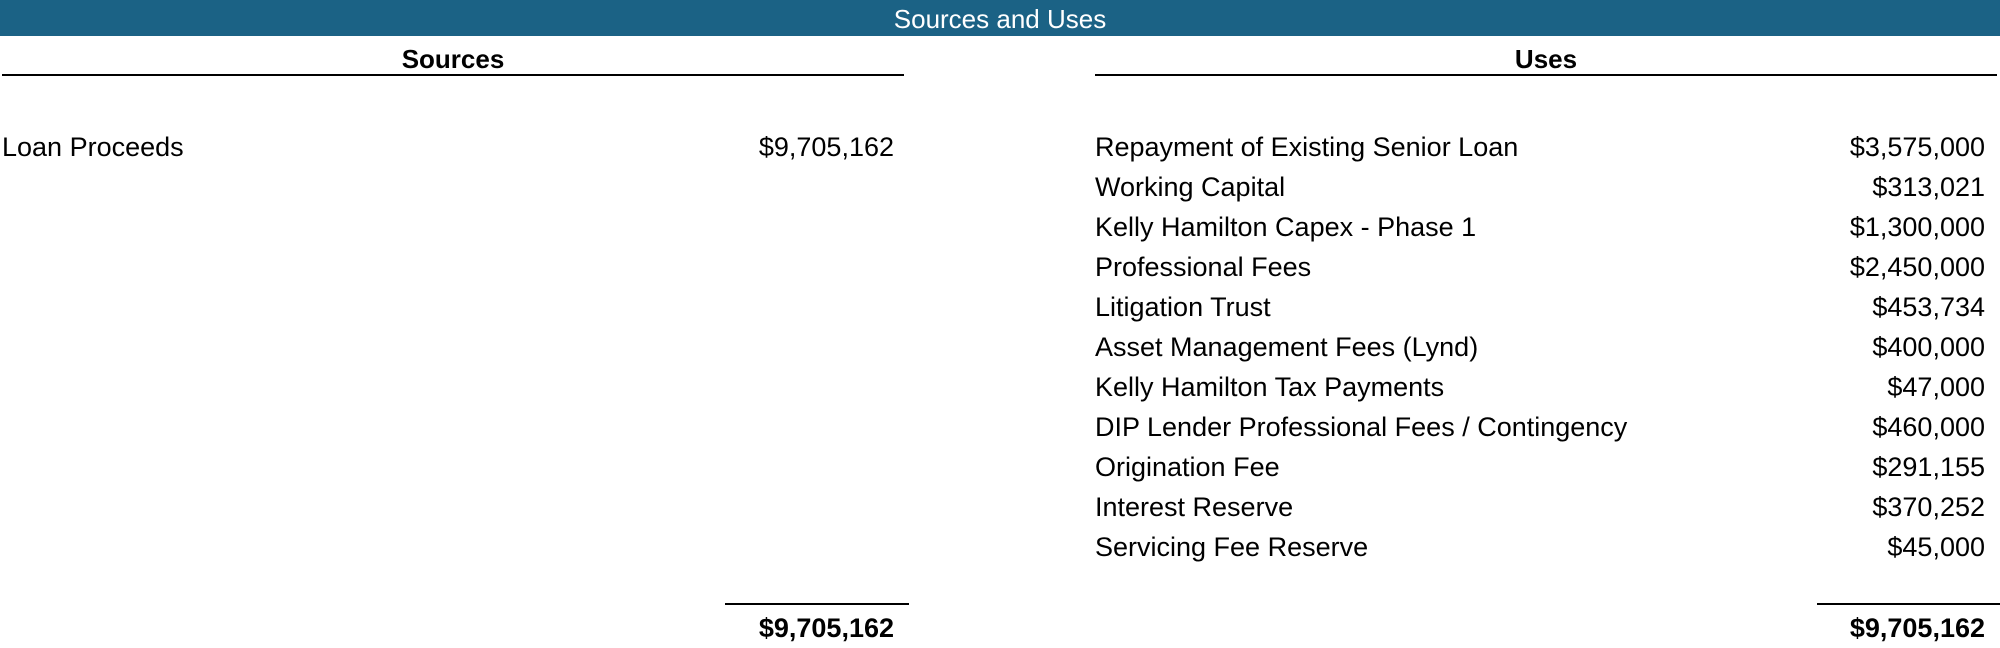 Image resolution: width=2000 pixels, height=648 pixels. I want to click on uses-total: $9,705,162, so click(1917, 628).